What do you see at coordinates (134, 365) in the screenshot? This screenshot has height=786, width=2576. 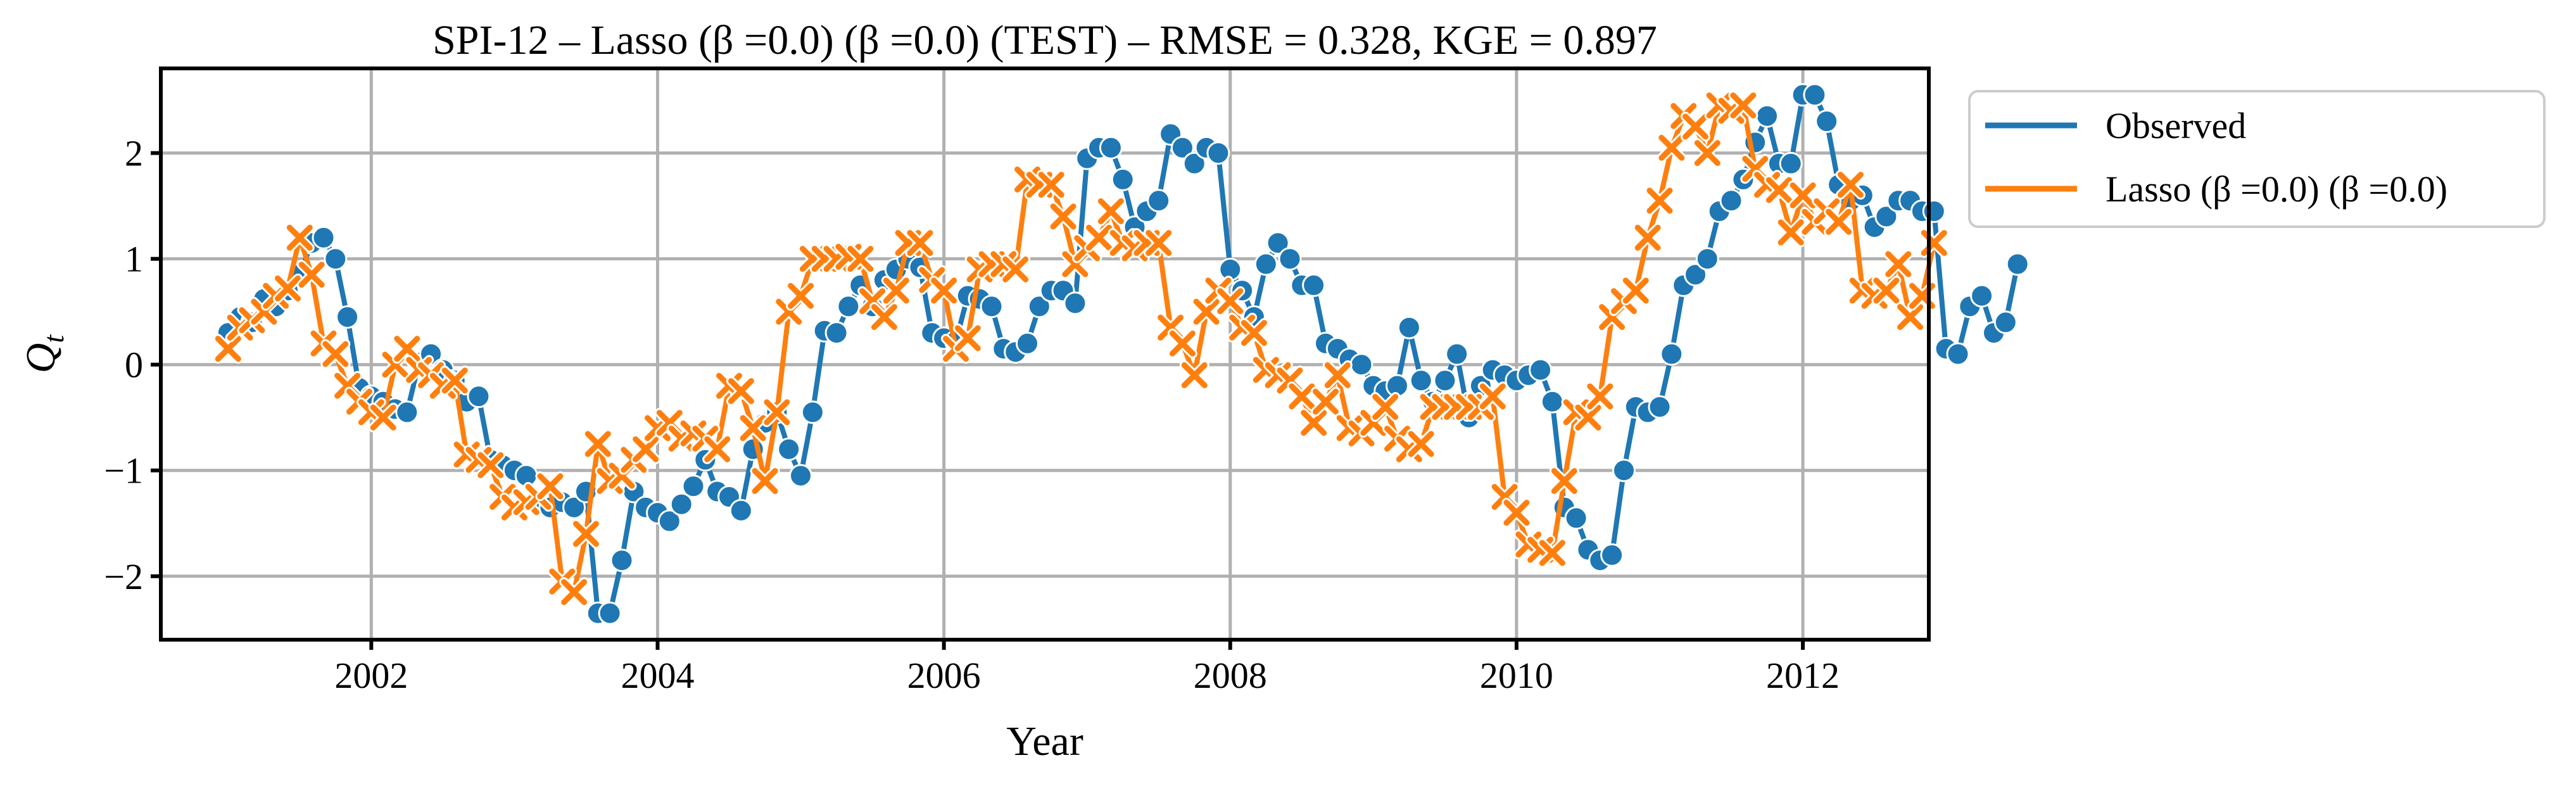 I see `y-tick-label: 0` at bounding box center [134, 365].